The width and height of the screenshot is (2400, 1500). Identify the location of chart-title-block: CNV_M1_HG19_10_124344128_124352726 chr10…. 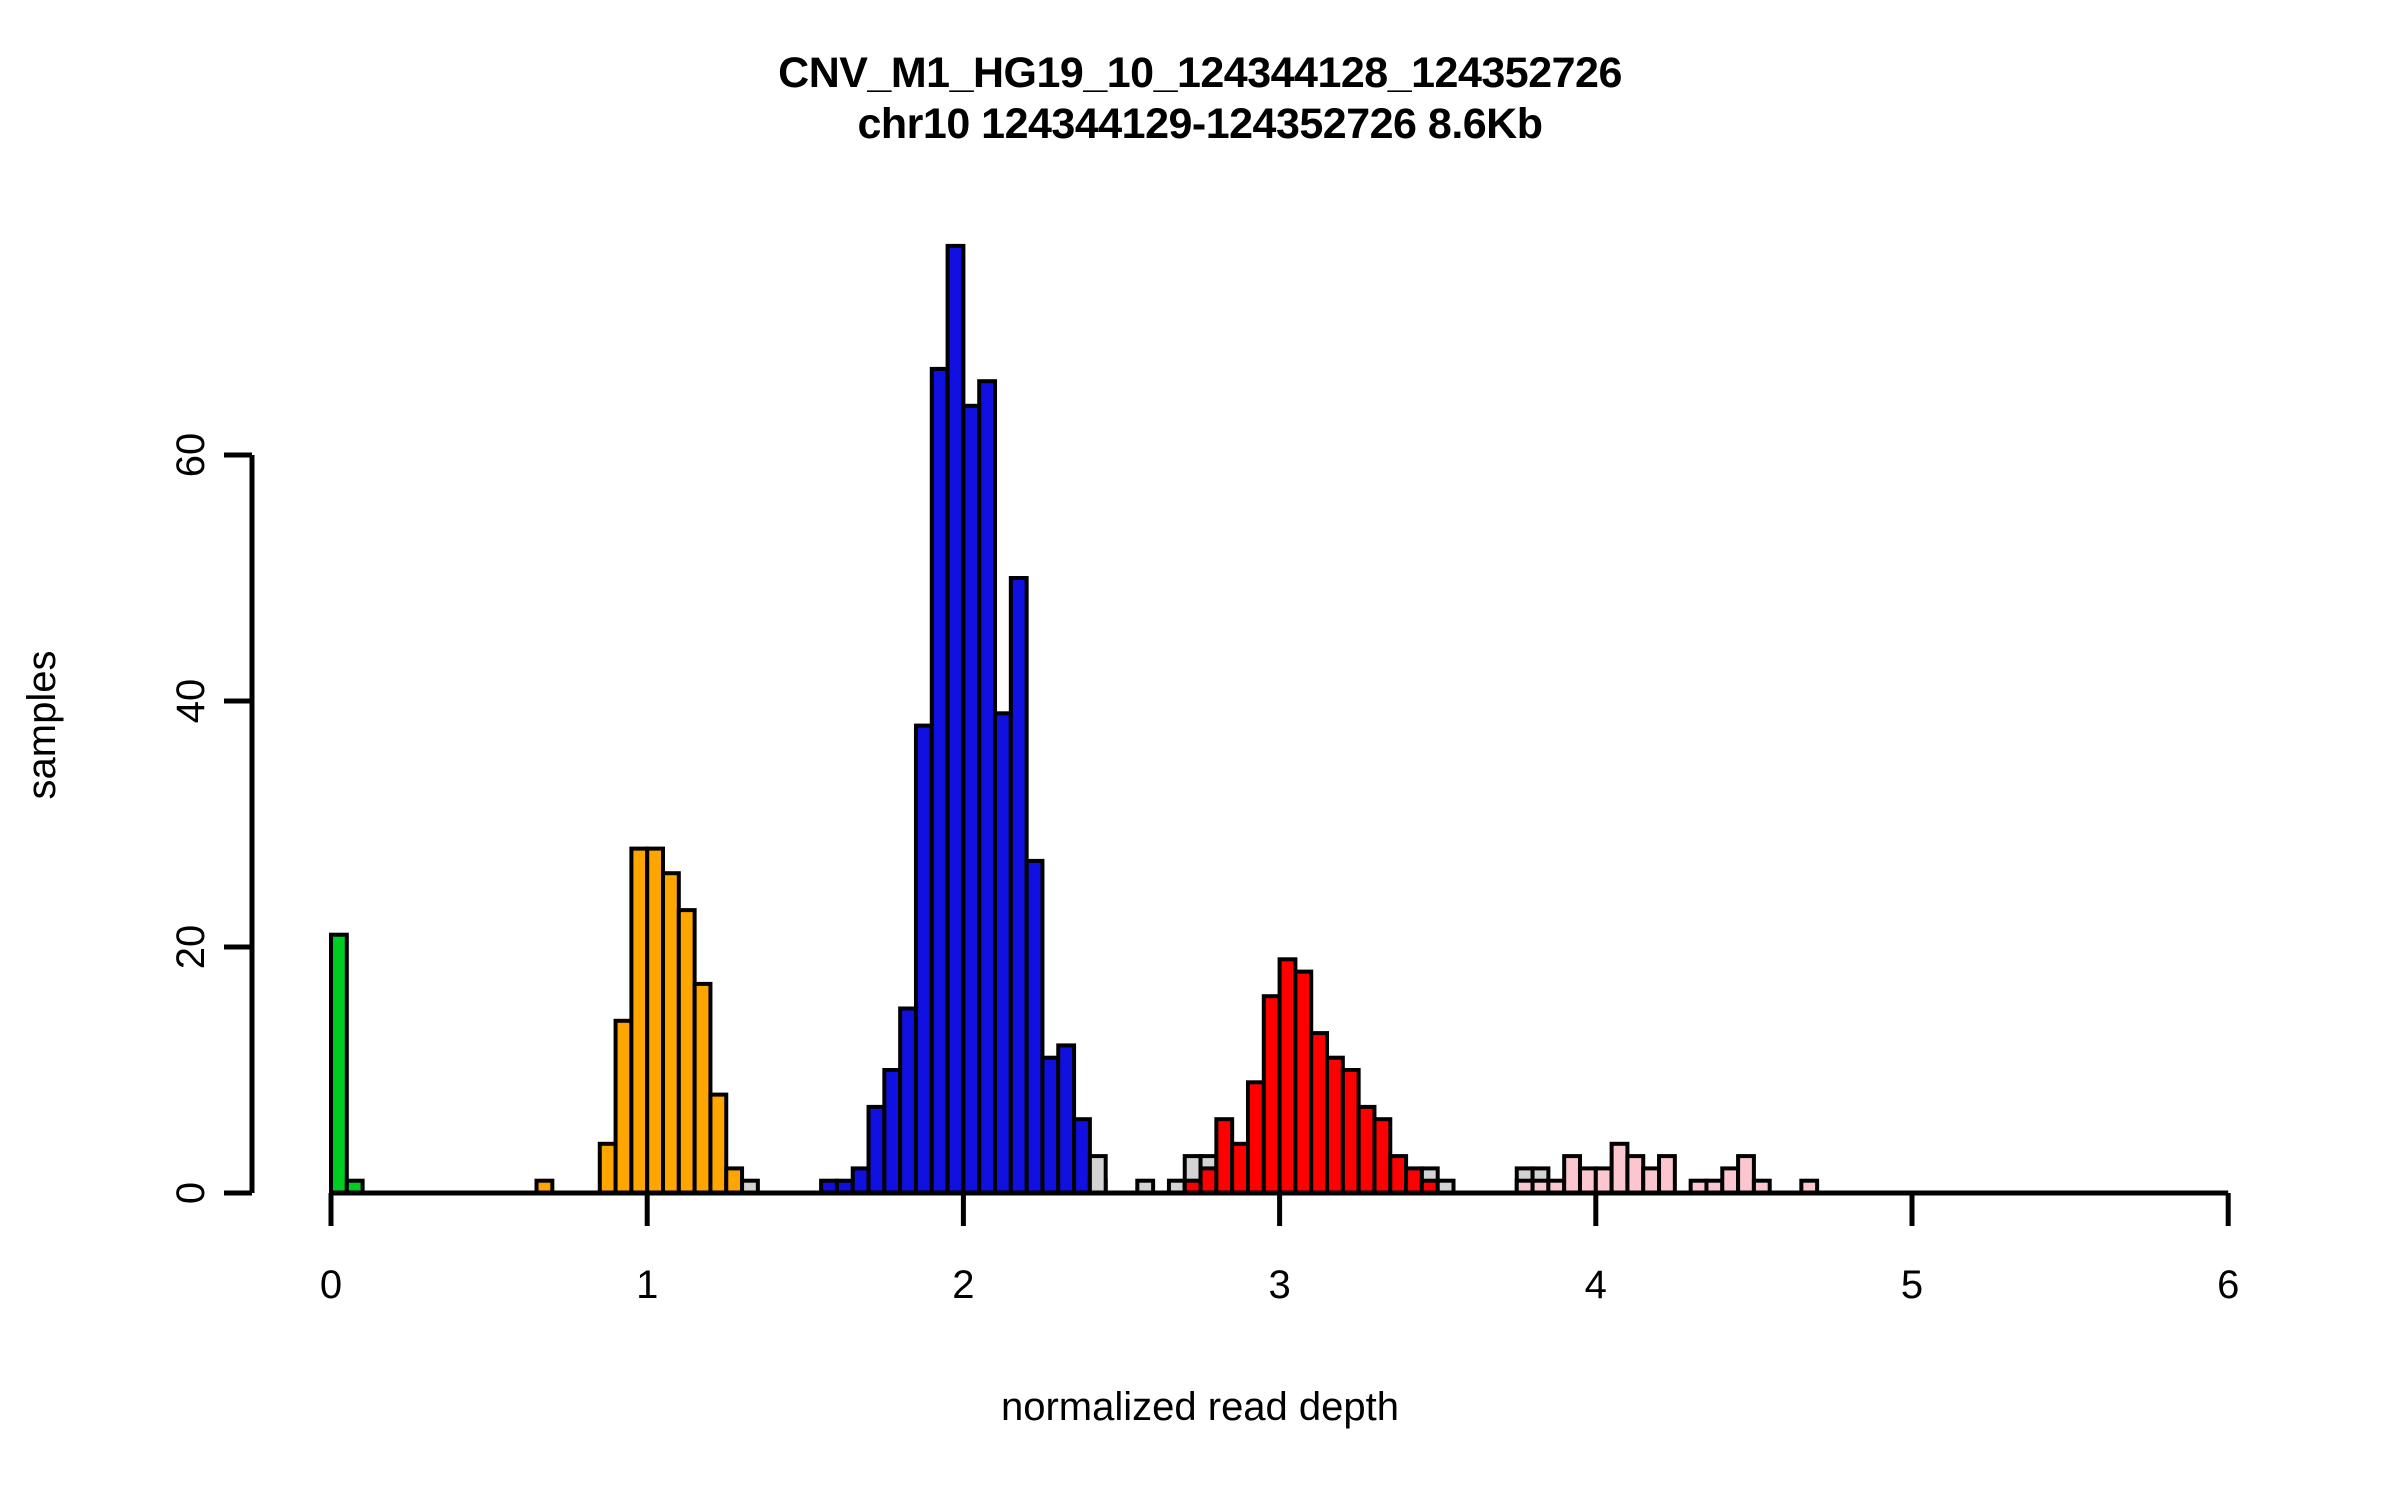
(1200, 98).